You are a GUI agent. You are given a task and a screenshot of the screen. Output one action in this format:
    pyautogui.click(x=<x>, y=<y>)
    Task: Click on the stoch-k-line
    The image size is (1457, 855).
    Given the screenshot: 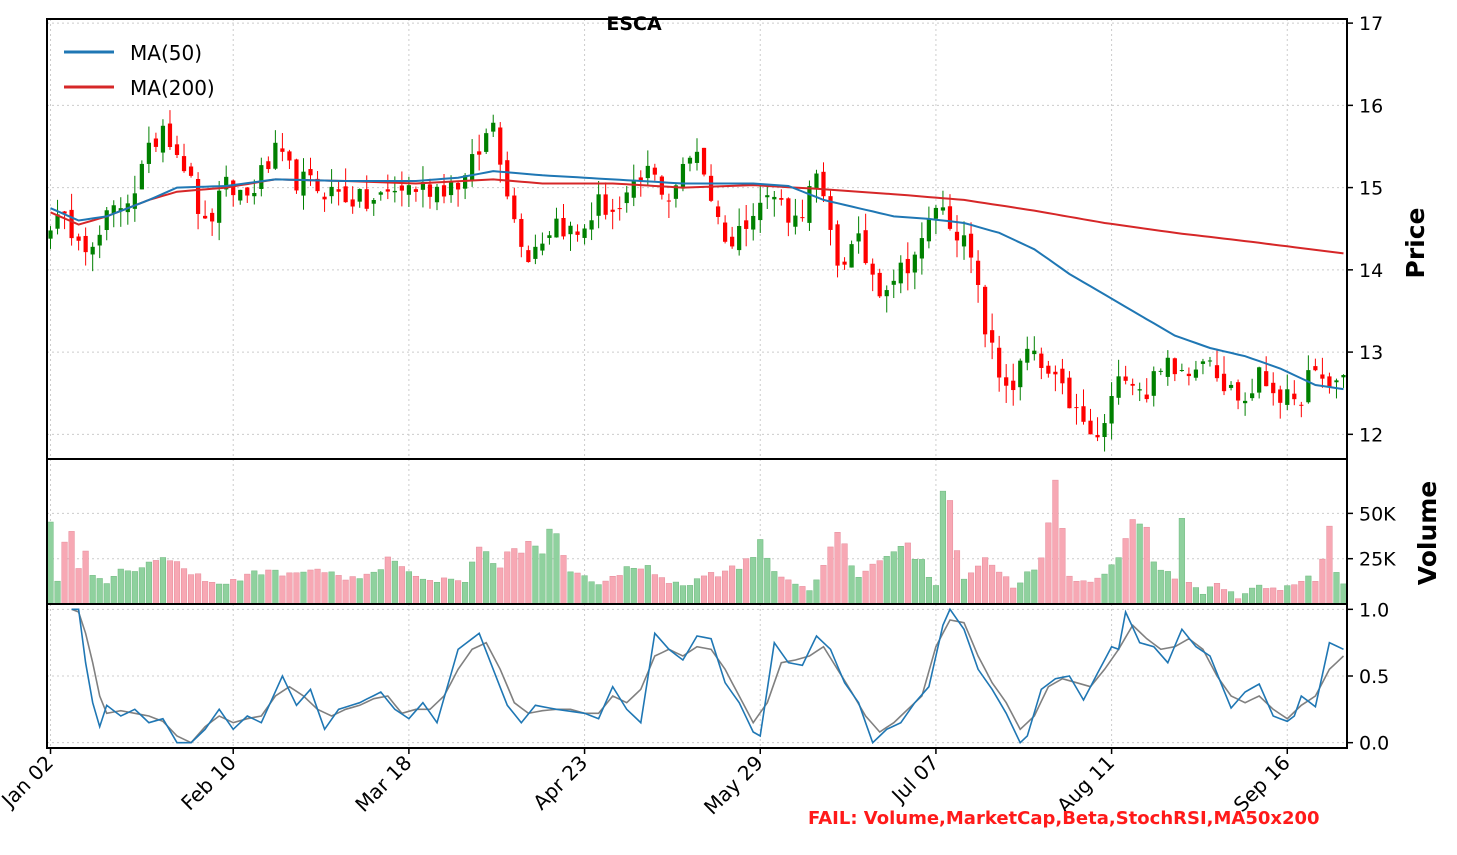 What is the action you would take?
    pyautogui.click(x=707, y=676)
    